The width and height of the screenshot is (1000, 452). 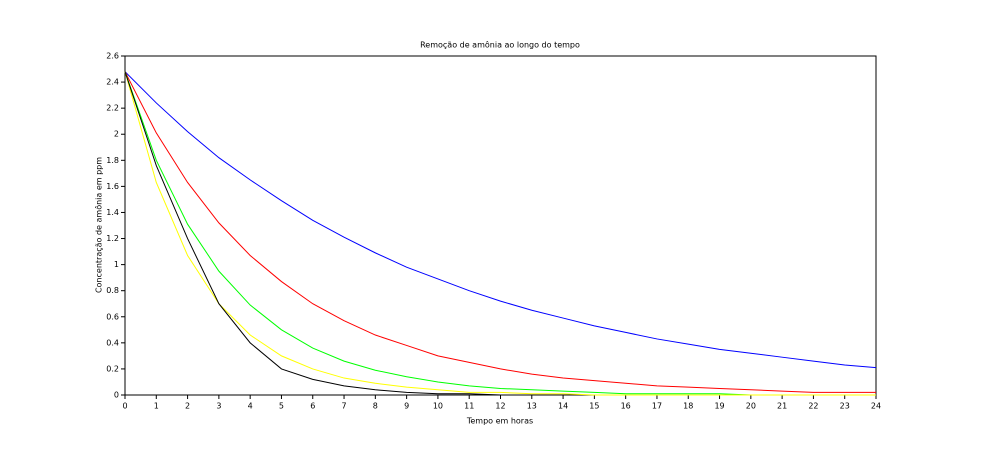 I want to click on x-tick-label: 24, so click(x=876, y=406).